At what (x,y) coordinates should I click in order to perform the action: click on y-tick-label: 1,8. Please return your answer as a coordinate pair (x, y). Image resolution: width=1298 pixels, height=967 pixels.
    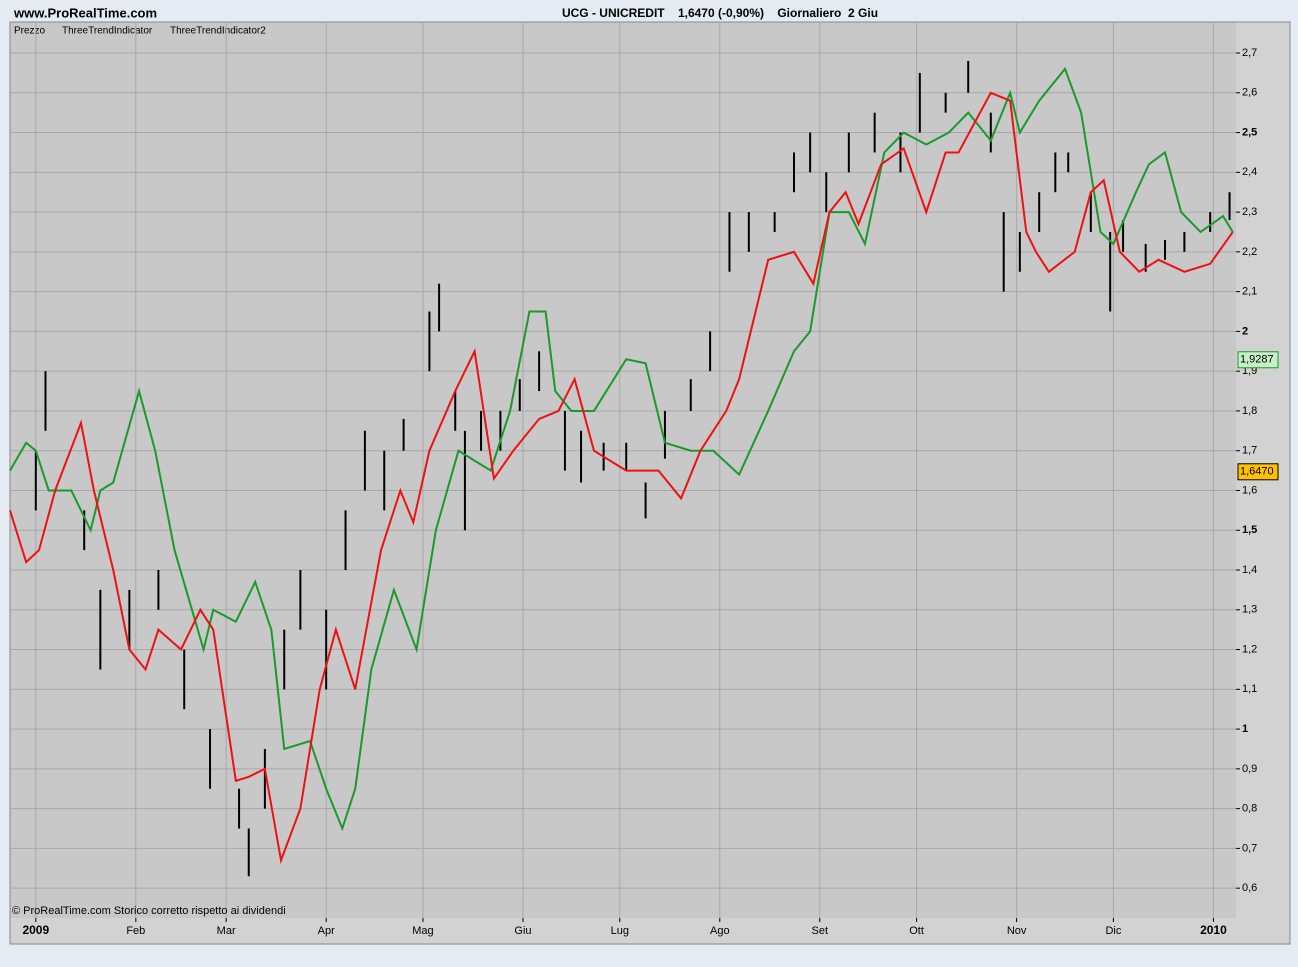
    Looking at the image, I should click on (1249, 411).